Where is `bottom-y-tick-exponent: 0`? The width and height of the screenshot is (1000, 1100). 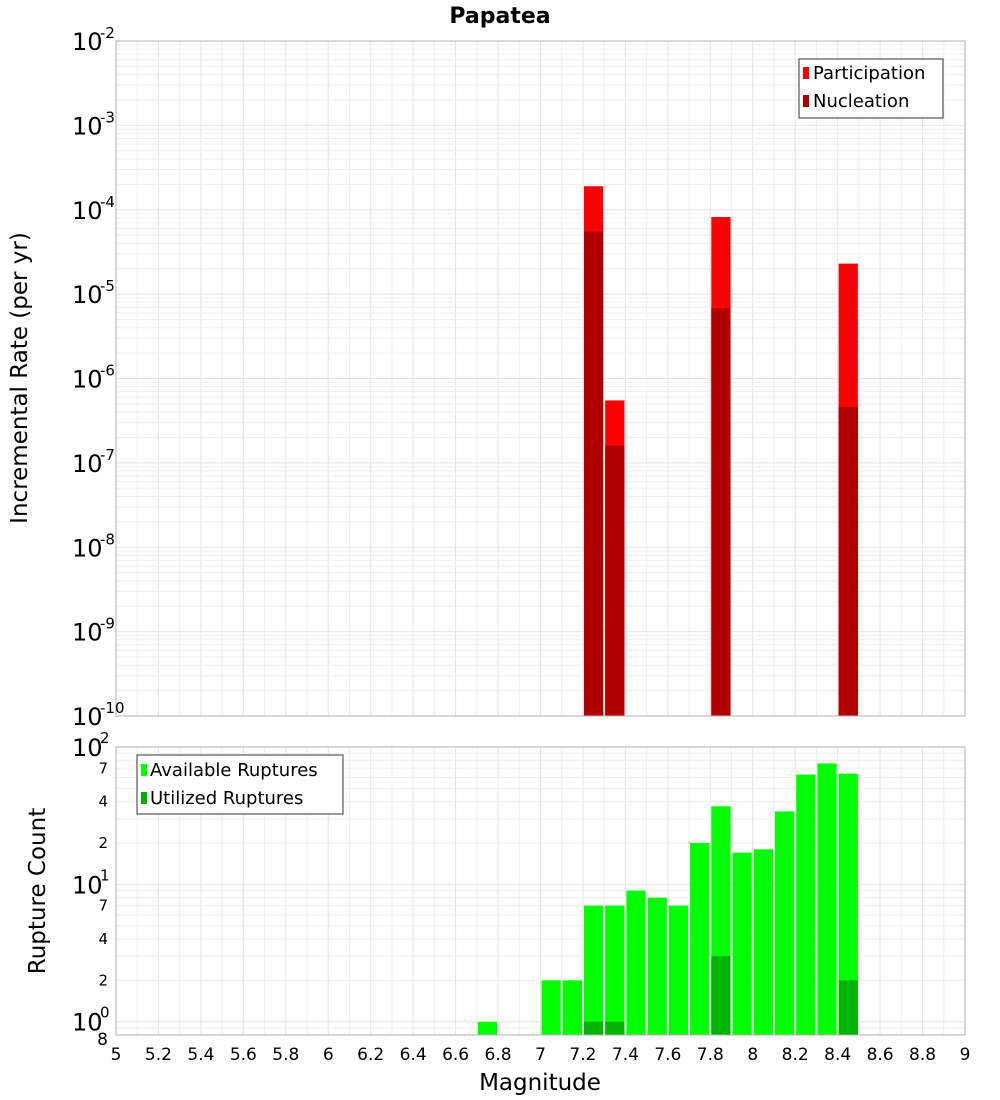 bottom-y-tick-exponent: 0 is located at coordinates (105, 1013).